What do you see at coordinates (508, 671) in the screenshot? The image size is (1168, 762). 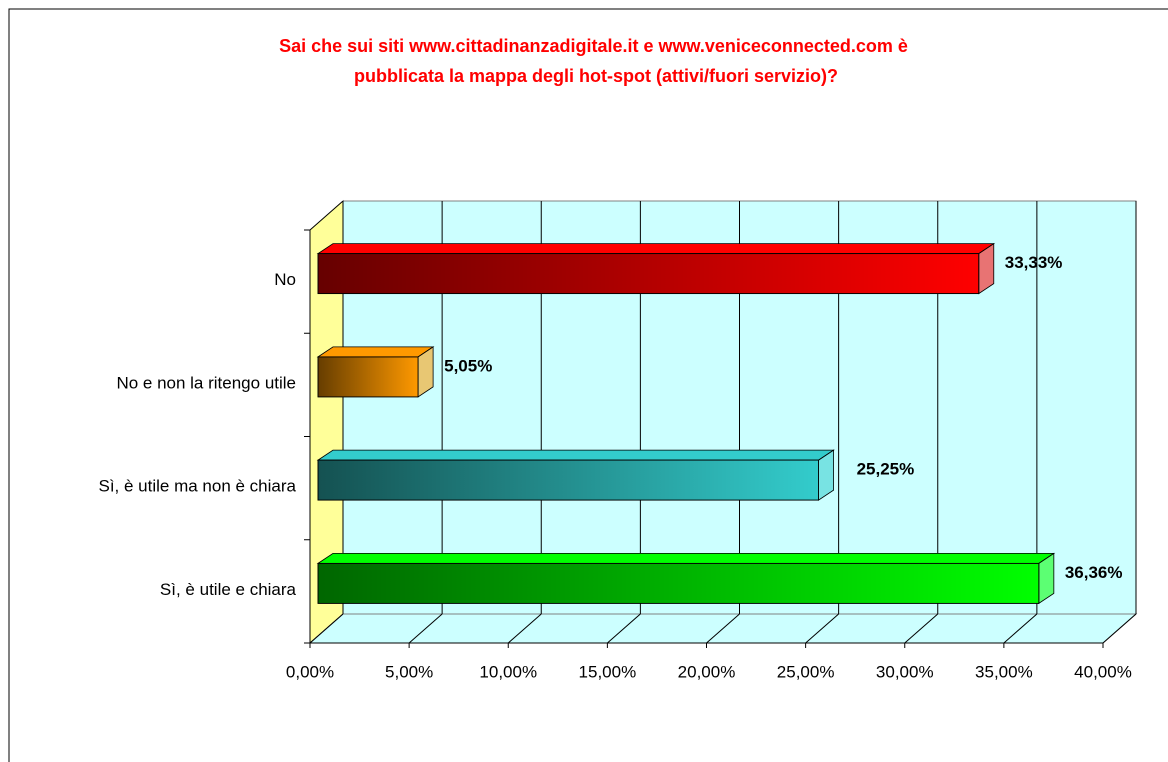 I see `x-tick-label: 10,00%` at bounding box center [508, 671].